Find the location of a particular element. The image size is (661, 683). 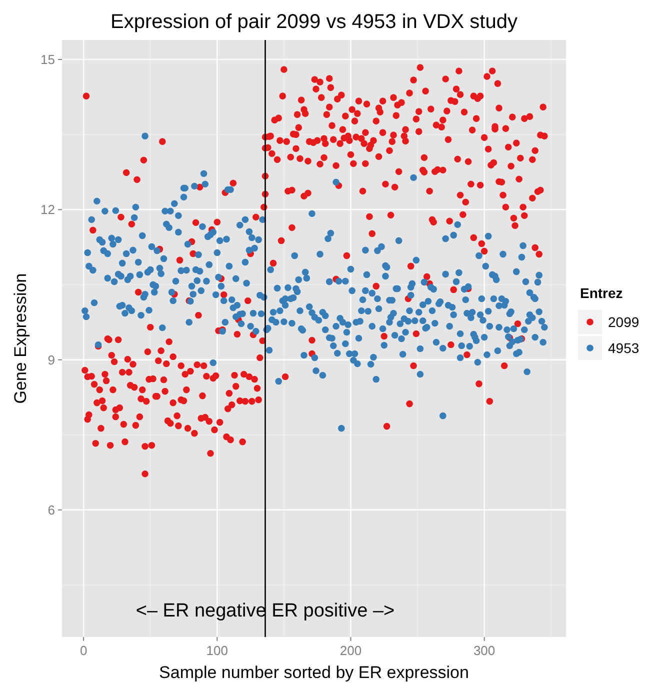

legend-label: 4953 is located at coordinates (624, 348).